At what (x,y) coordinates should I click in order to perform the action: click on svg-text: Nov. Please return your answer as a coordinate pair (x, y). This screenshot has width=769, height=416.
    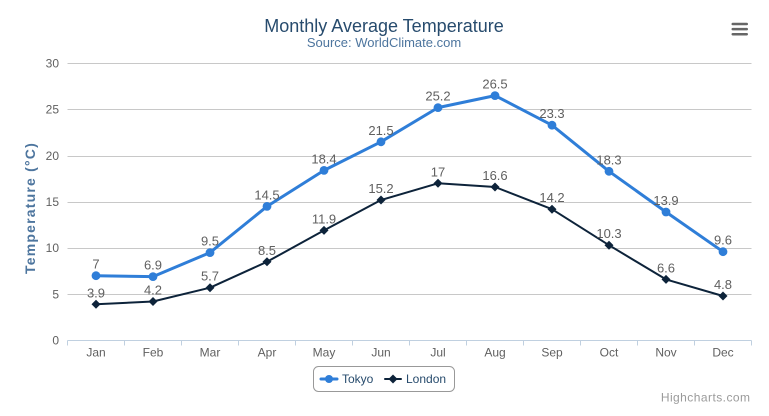
    Looking at the image, I should click on (665, 353).